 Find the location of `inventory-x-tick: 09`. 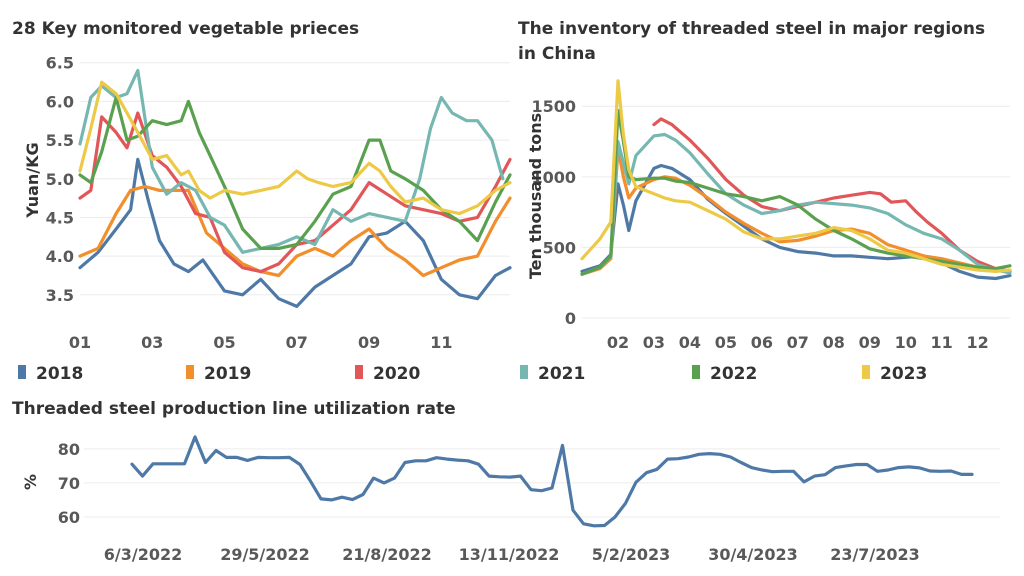

inventory-x-tick: 09 is located at coordinates (870, 342).